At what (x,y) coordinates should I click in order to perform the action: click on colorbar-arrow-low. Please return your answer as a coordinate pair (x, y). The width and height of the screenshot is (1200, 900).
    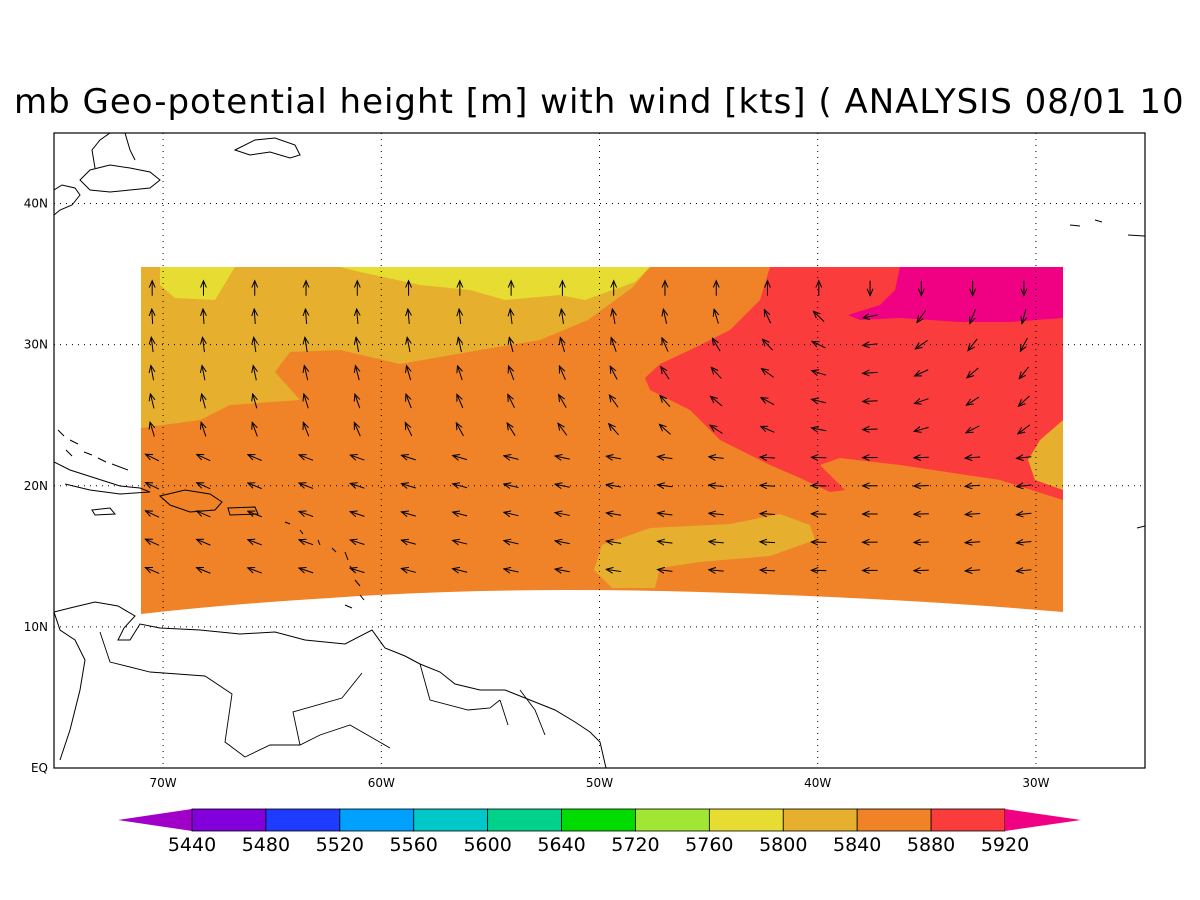
    Looking at the image, I should click on (155, 820).